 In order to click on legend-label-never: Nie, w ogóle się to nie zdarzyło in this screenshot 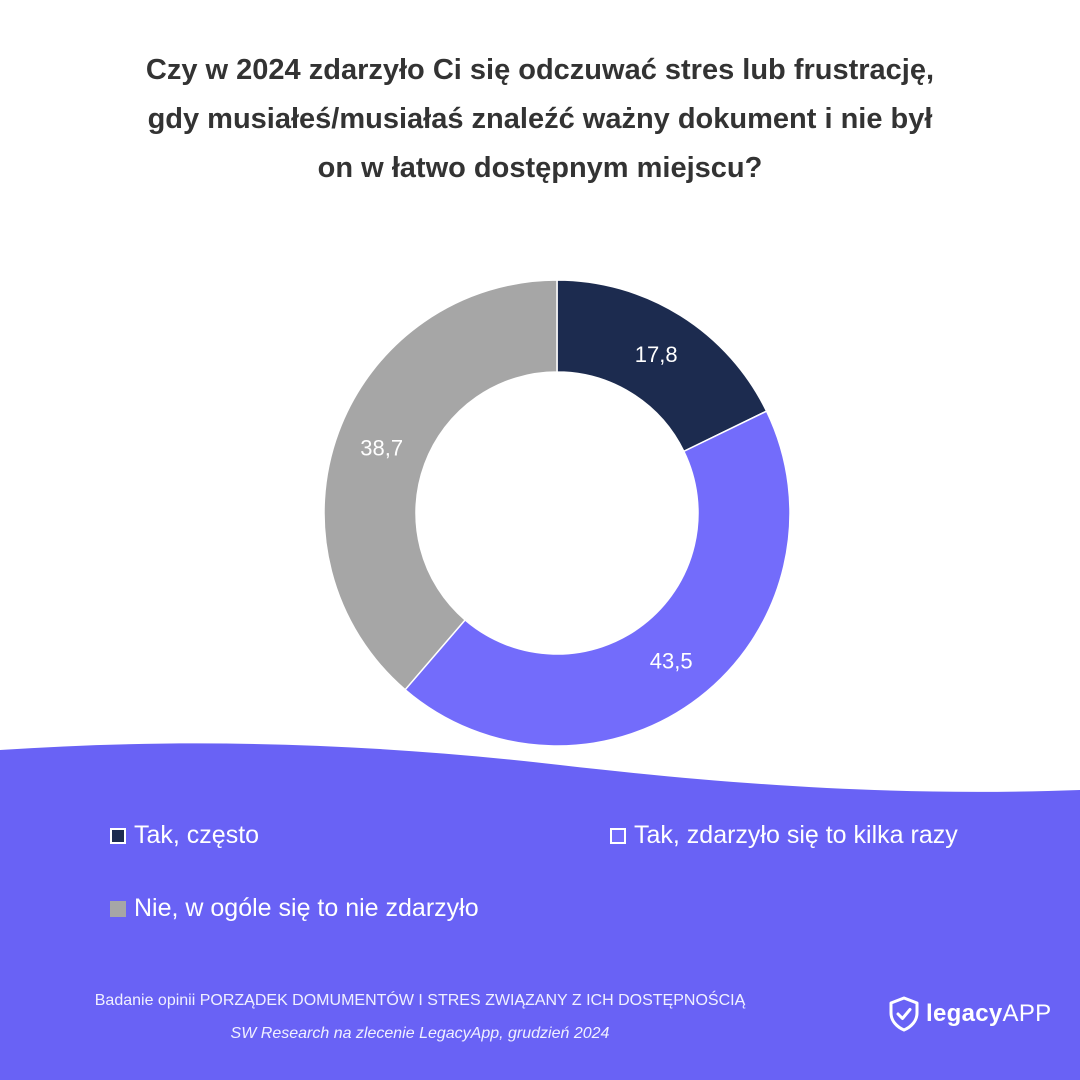, I will do `click(306, 908)`.